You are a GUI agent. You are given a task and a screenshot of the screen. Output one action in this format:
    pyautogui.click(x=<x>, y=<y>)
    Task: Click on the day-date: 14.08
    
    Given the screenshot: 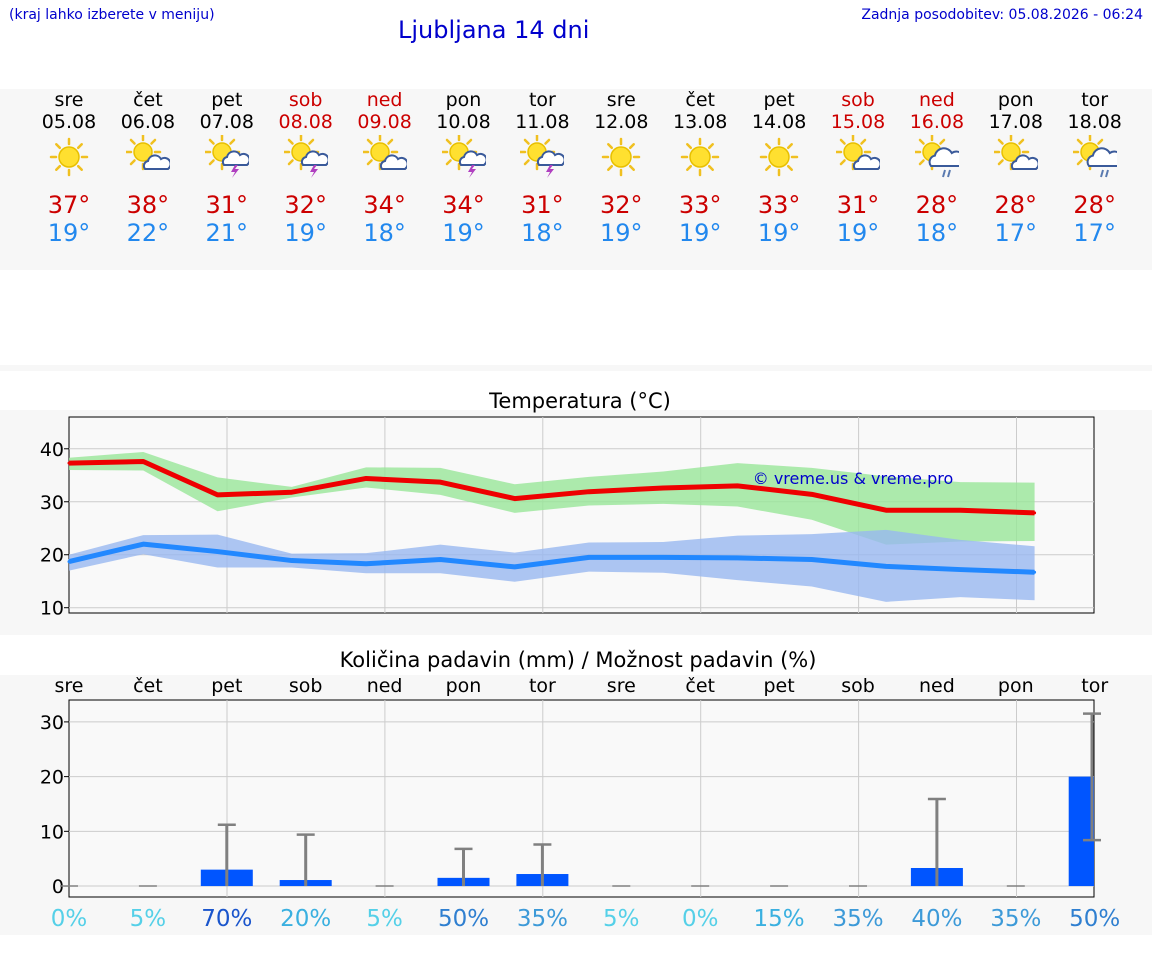 What is the action you would take?
    pyautogui.click(x=779, y=122)
    